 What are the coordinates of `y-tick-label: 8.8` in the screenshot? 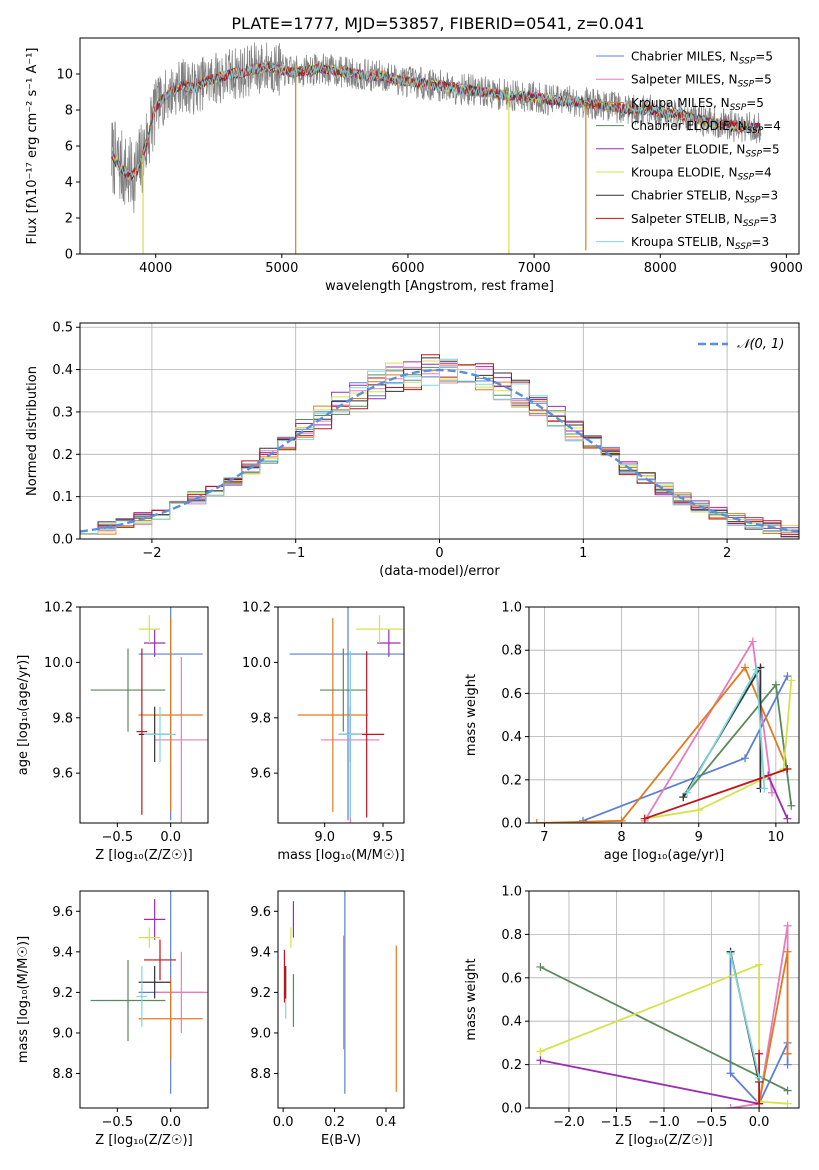 It's located at (260, 1074).